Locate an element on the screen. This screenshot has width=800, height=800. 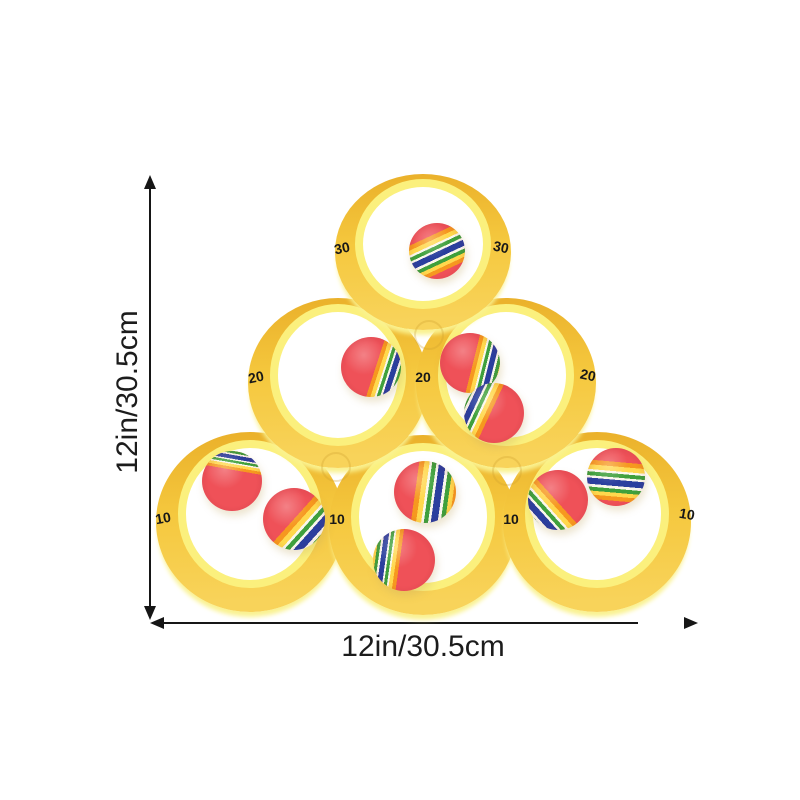
arrow-down-icon is located at coordinates (150, 613).